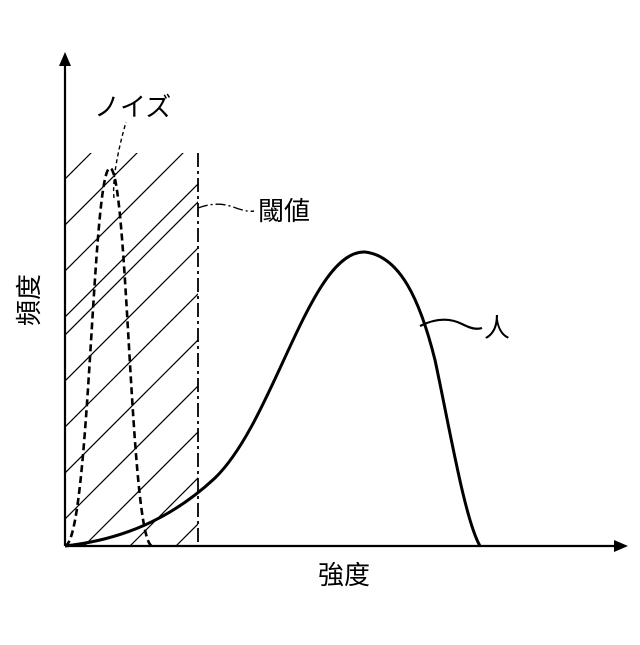 This screenshot has height=645, width=640. What do you see at coordinates (451, 324) in the screenshot?
I see `person-leader-line` at bounding box center [451, 324].